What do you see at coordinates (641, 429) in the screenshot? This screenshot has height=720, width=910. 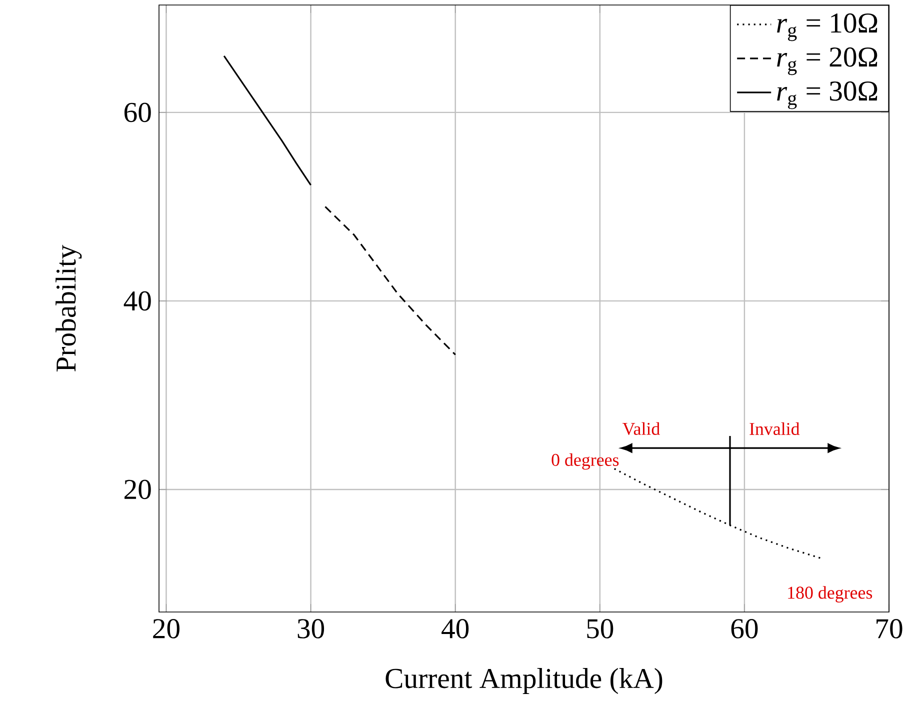 I see `annotation: Valid` at bounding box center [641, 429].